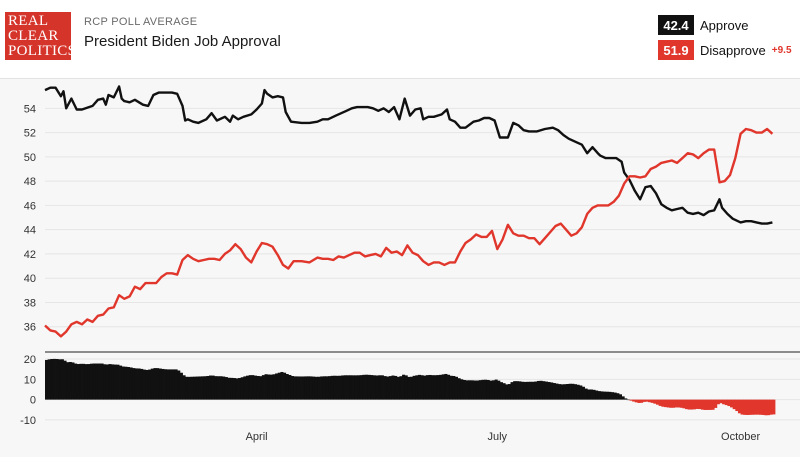  I want to click on spread-area, so click(410, 387).